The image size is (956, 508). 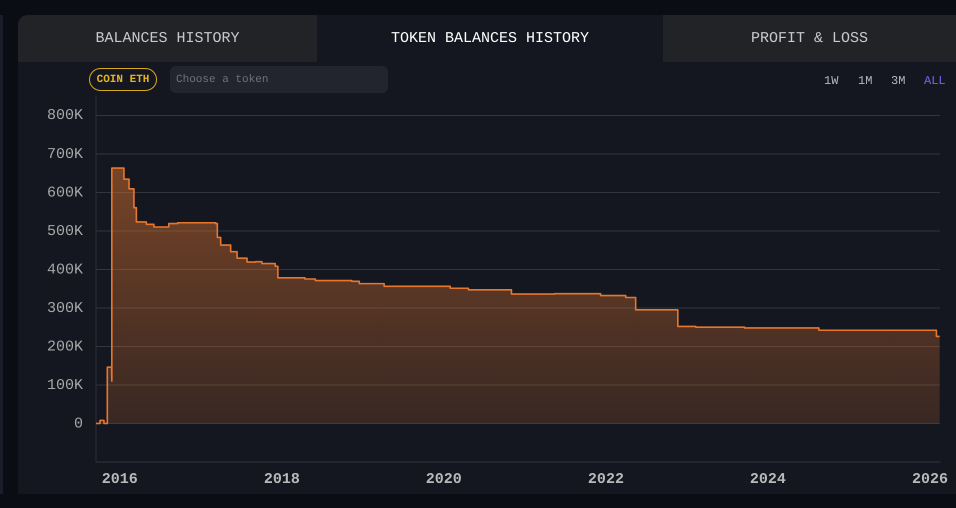 What do you see at coordinates (64, 308) in the screenshot?
I see `y-tick-label: 300K` at bounding box center [64, 308].